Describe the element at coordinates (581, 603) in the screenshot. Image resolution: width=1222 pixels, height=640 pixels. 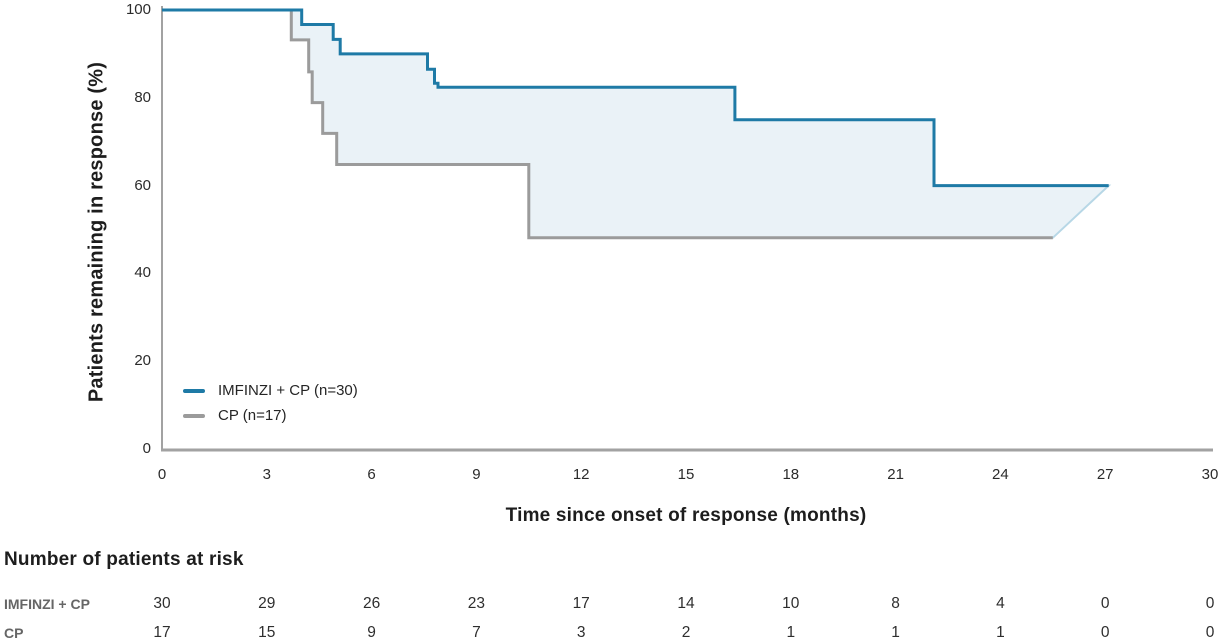
I see `risk-value-imfinzi-cp-m12: 17` at that location.